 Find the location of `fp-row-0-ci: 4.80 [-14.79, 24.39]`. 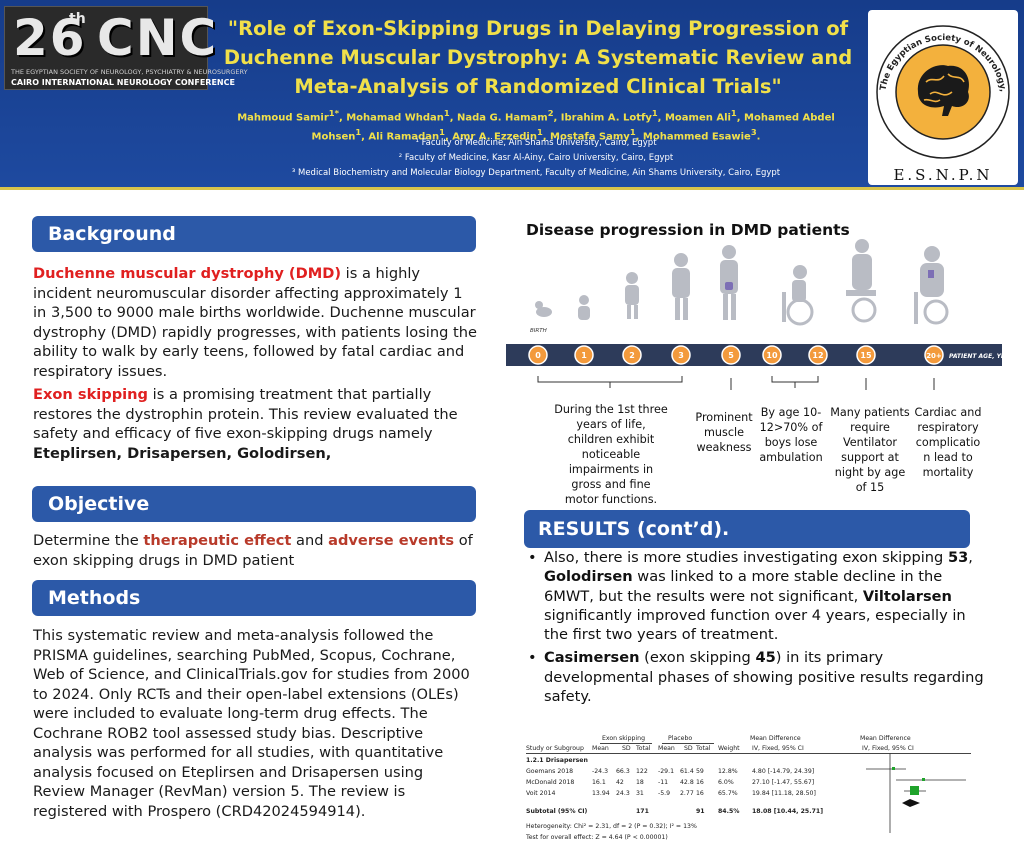

fp-row-0-ci: 4.80 [-14.79, 24.39] is located at coordinates (783, 771).